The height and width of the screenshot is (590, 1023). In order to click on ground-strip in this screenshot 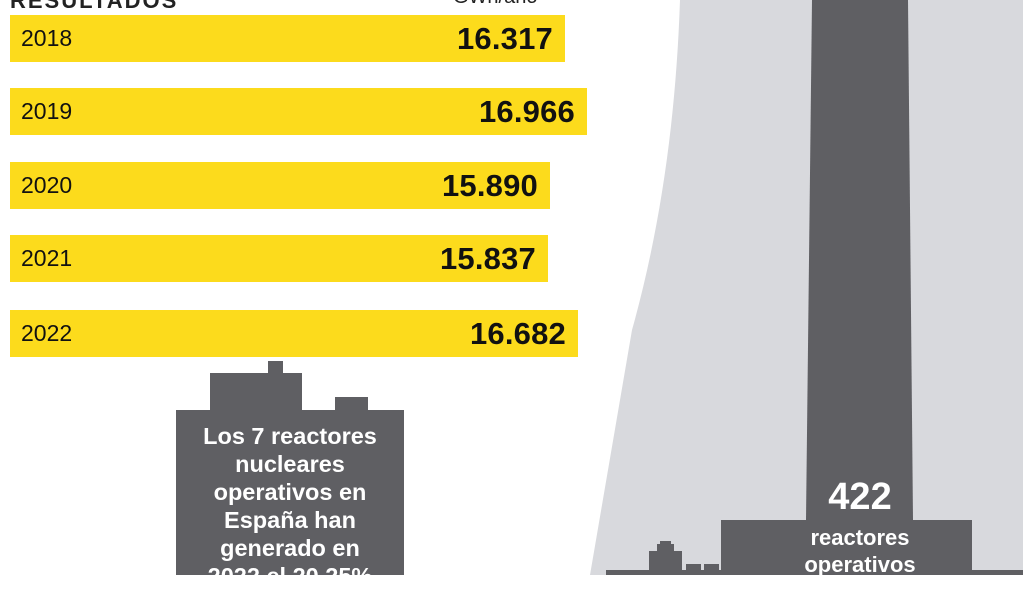, I will do `click(814, 572)`.